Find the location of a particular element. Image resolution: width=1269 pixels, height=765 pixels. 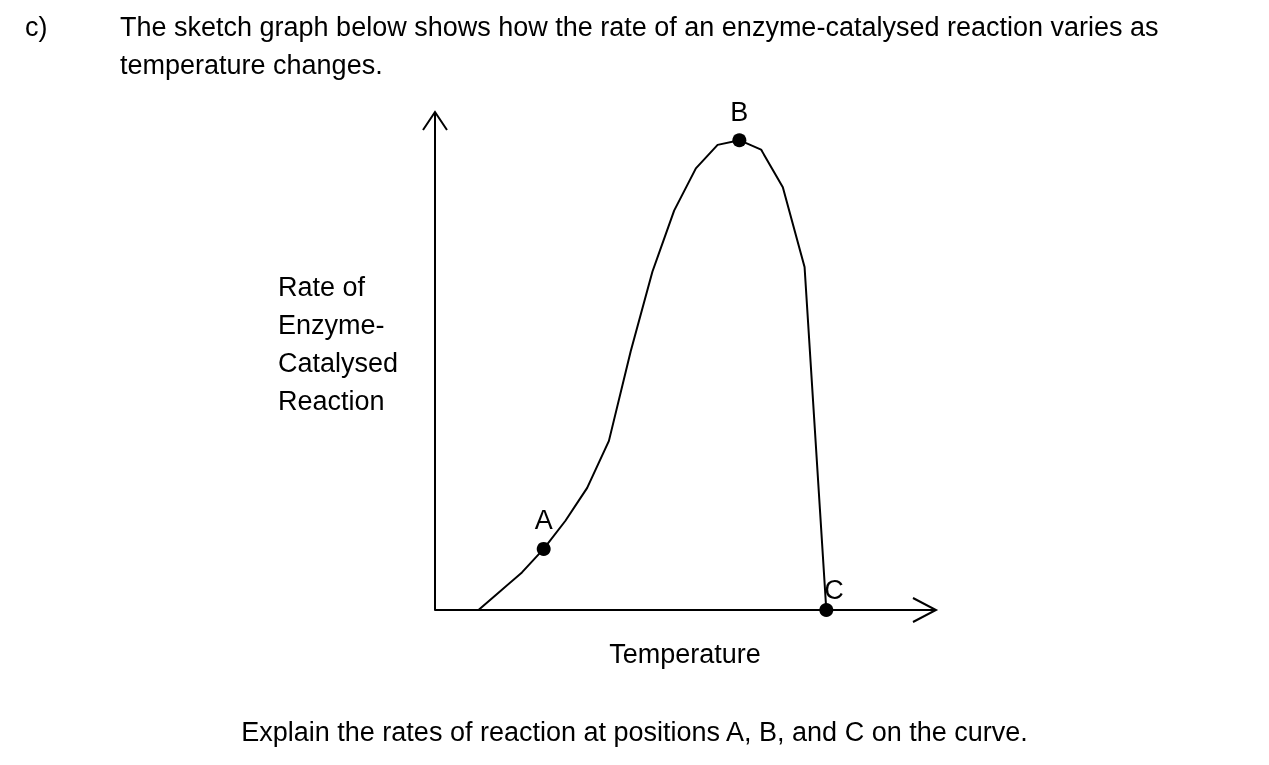

annotation: A is located at coordinates (543, 520).